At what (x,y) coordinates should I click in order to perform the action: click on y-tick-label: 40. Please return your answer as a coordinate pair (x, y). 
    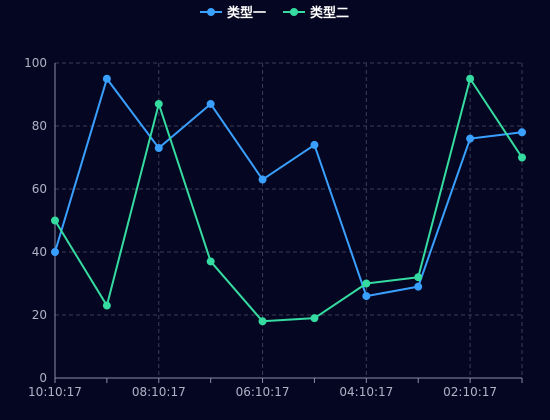
    Looking at the image, I should click on (39, 252).